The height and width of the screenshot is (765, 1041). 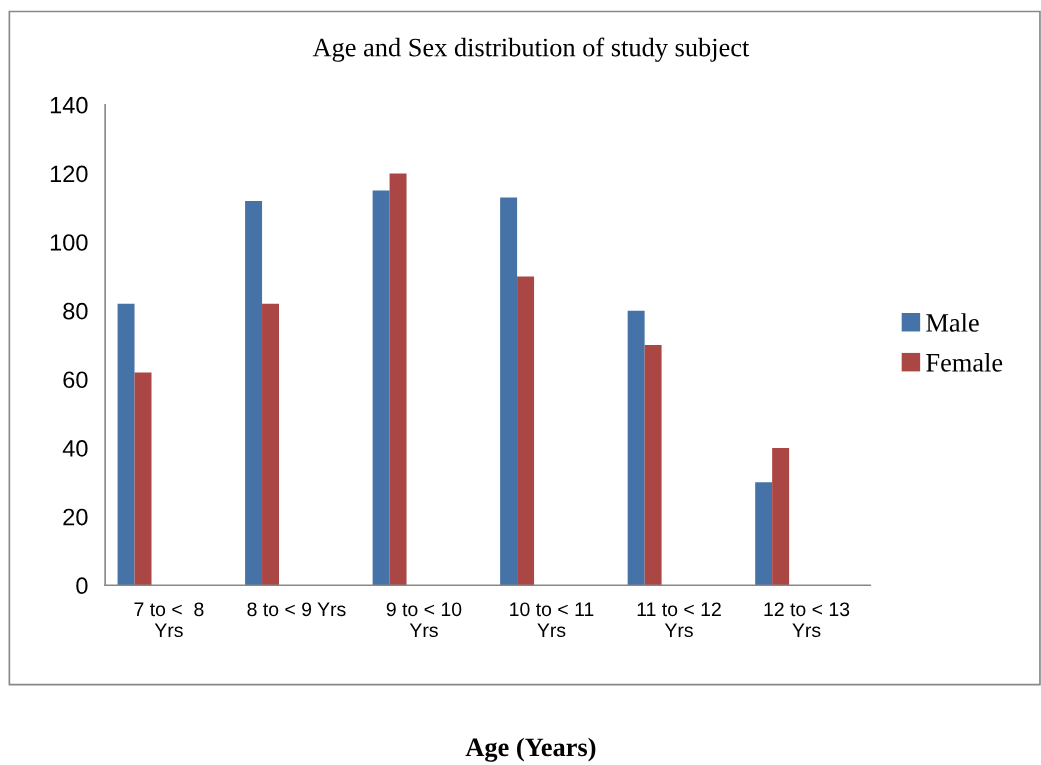 What do you see at coordinates (69, 174) in the screenshot?
I see `y-tick-label: 120` at bounding box center [69, 174].